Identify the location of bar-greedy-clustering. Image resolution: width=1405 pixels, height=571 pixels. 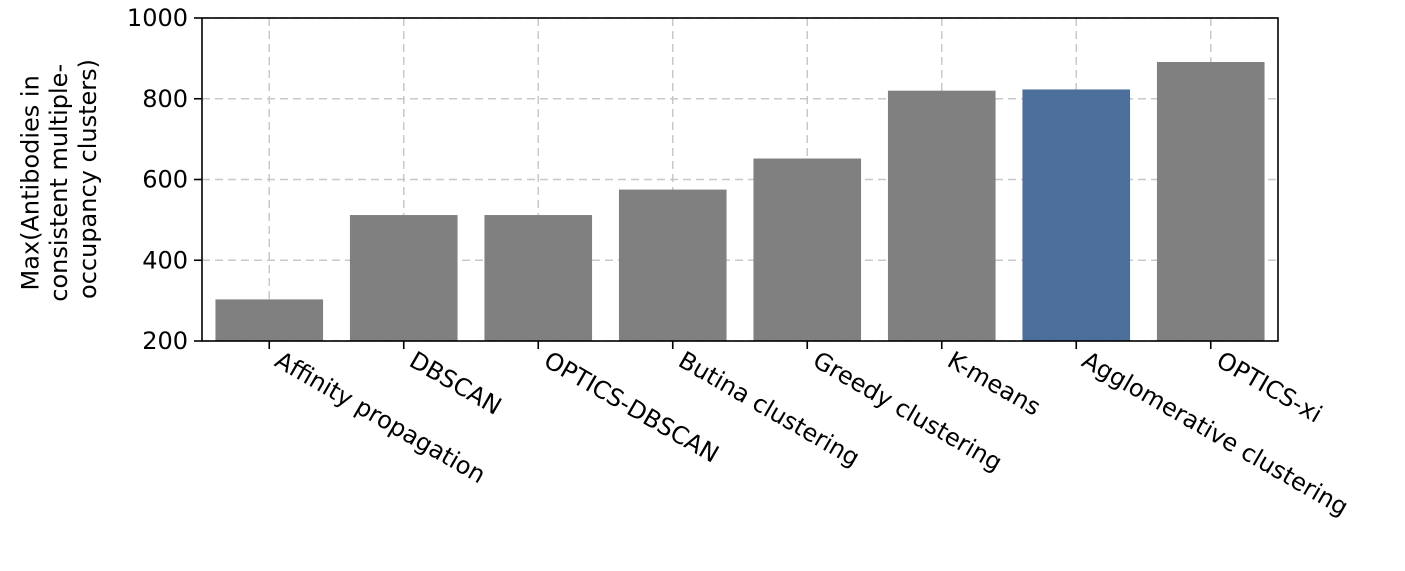
(807, 249).